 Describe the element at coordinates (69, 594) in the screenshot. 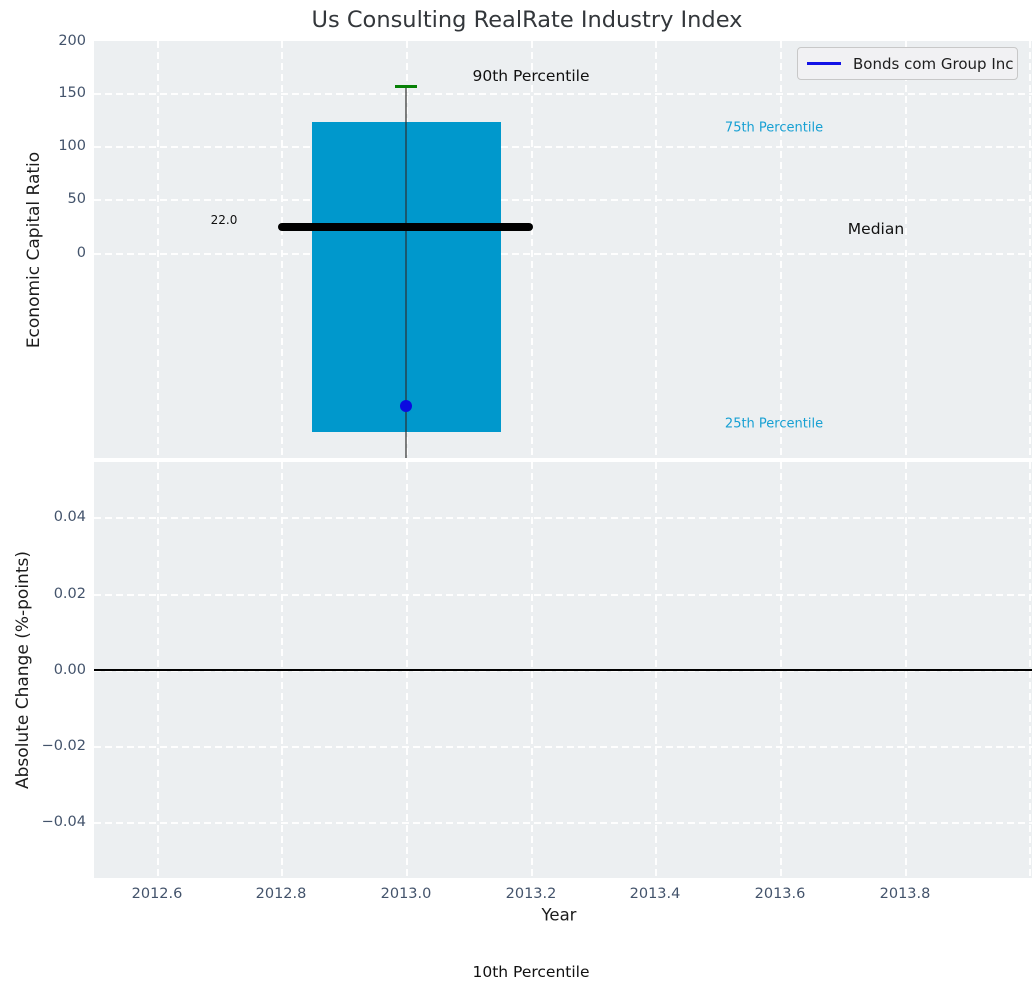

I see `ytick-label: 0.02` at that location.